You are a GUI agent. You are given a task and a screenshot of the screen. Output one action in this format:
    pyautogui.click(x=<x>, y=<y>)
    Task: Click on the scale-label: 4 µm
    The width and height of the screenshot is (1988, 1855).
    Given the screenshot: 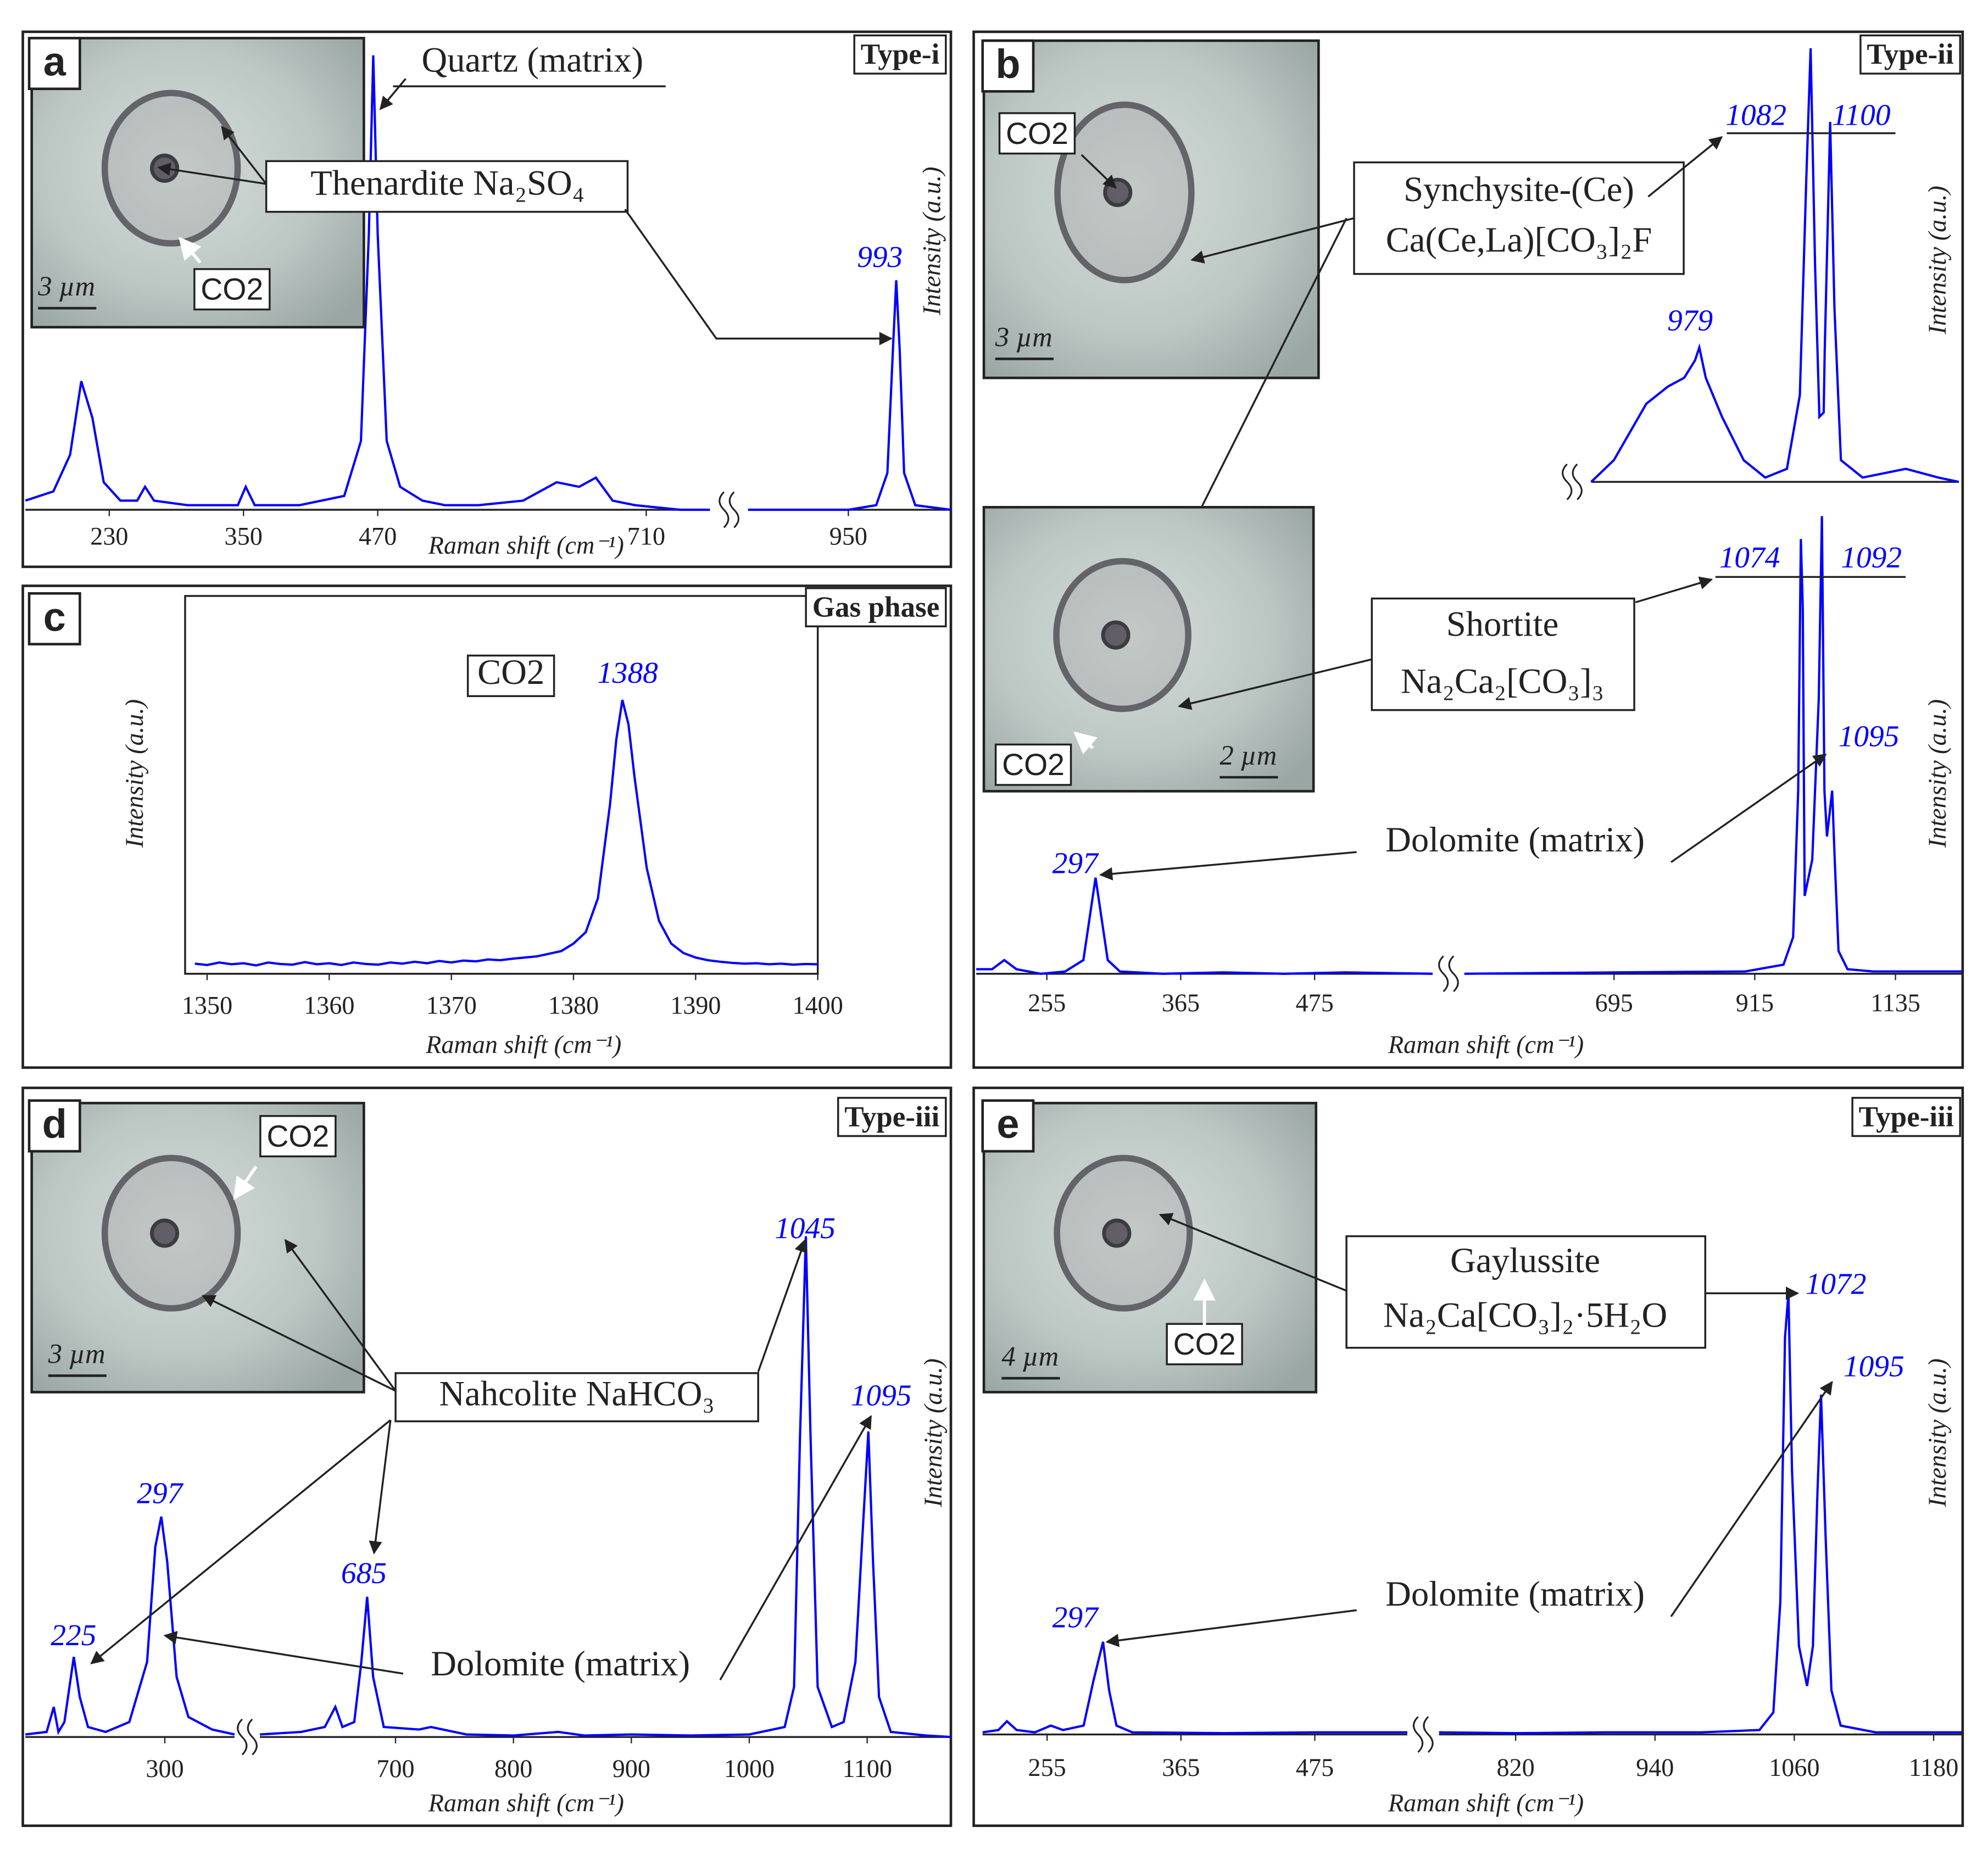 What is the action you would take?
    pyautogui.click(x=1030, y=1356)
    